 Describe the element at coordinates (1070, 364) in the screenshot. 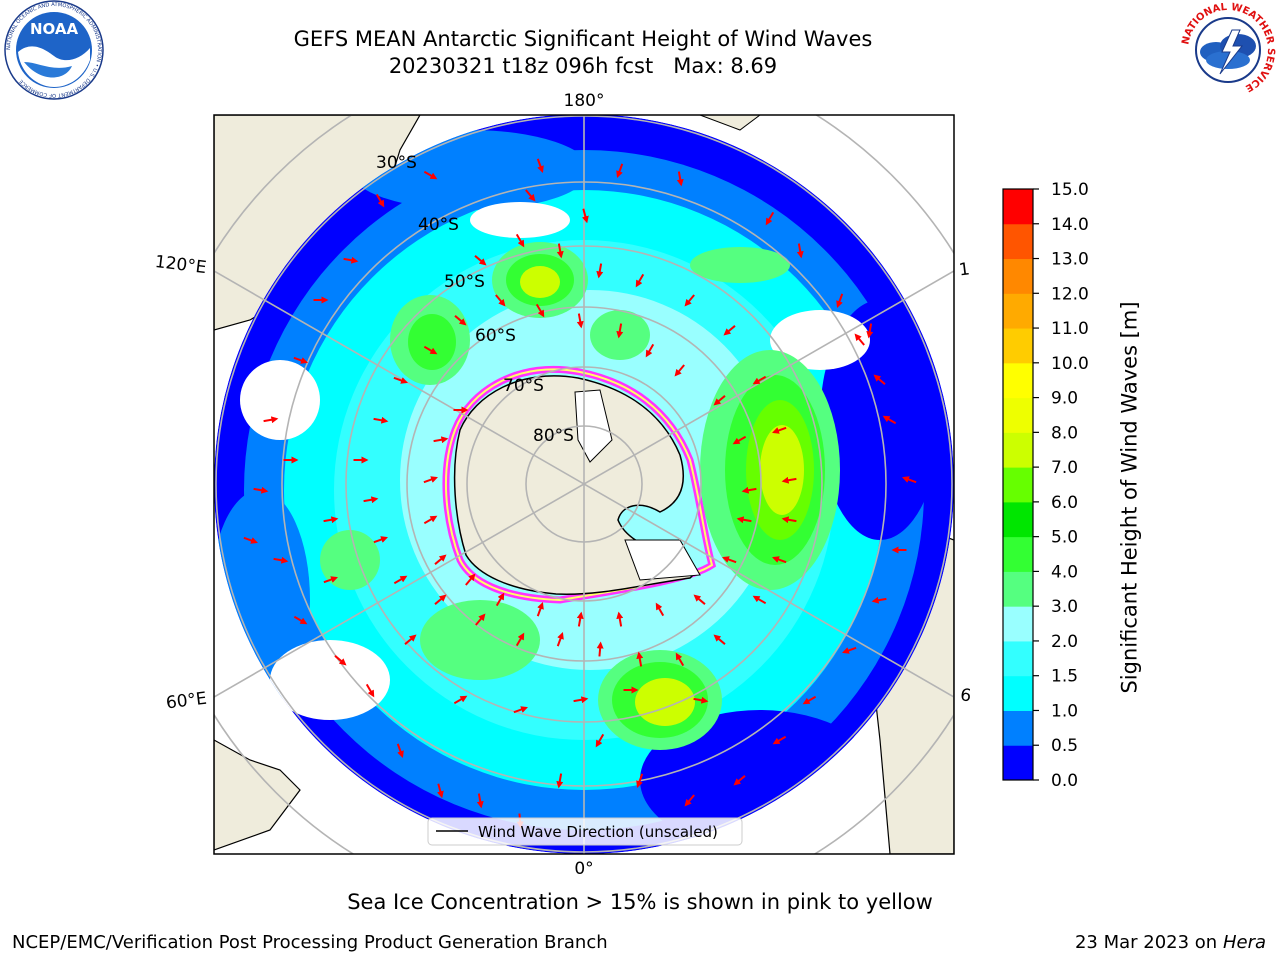

I see `colorbar-tick-label: 10.0` at that location.